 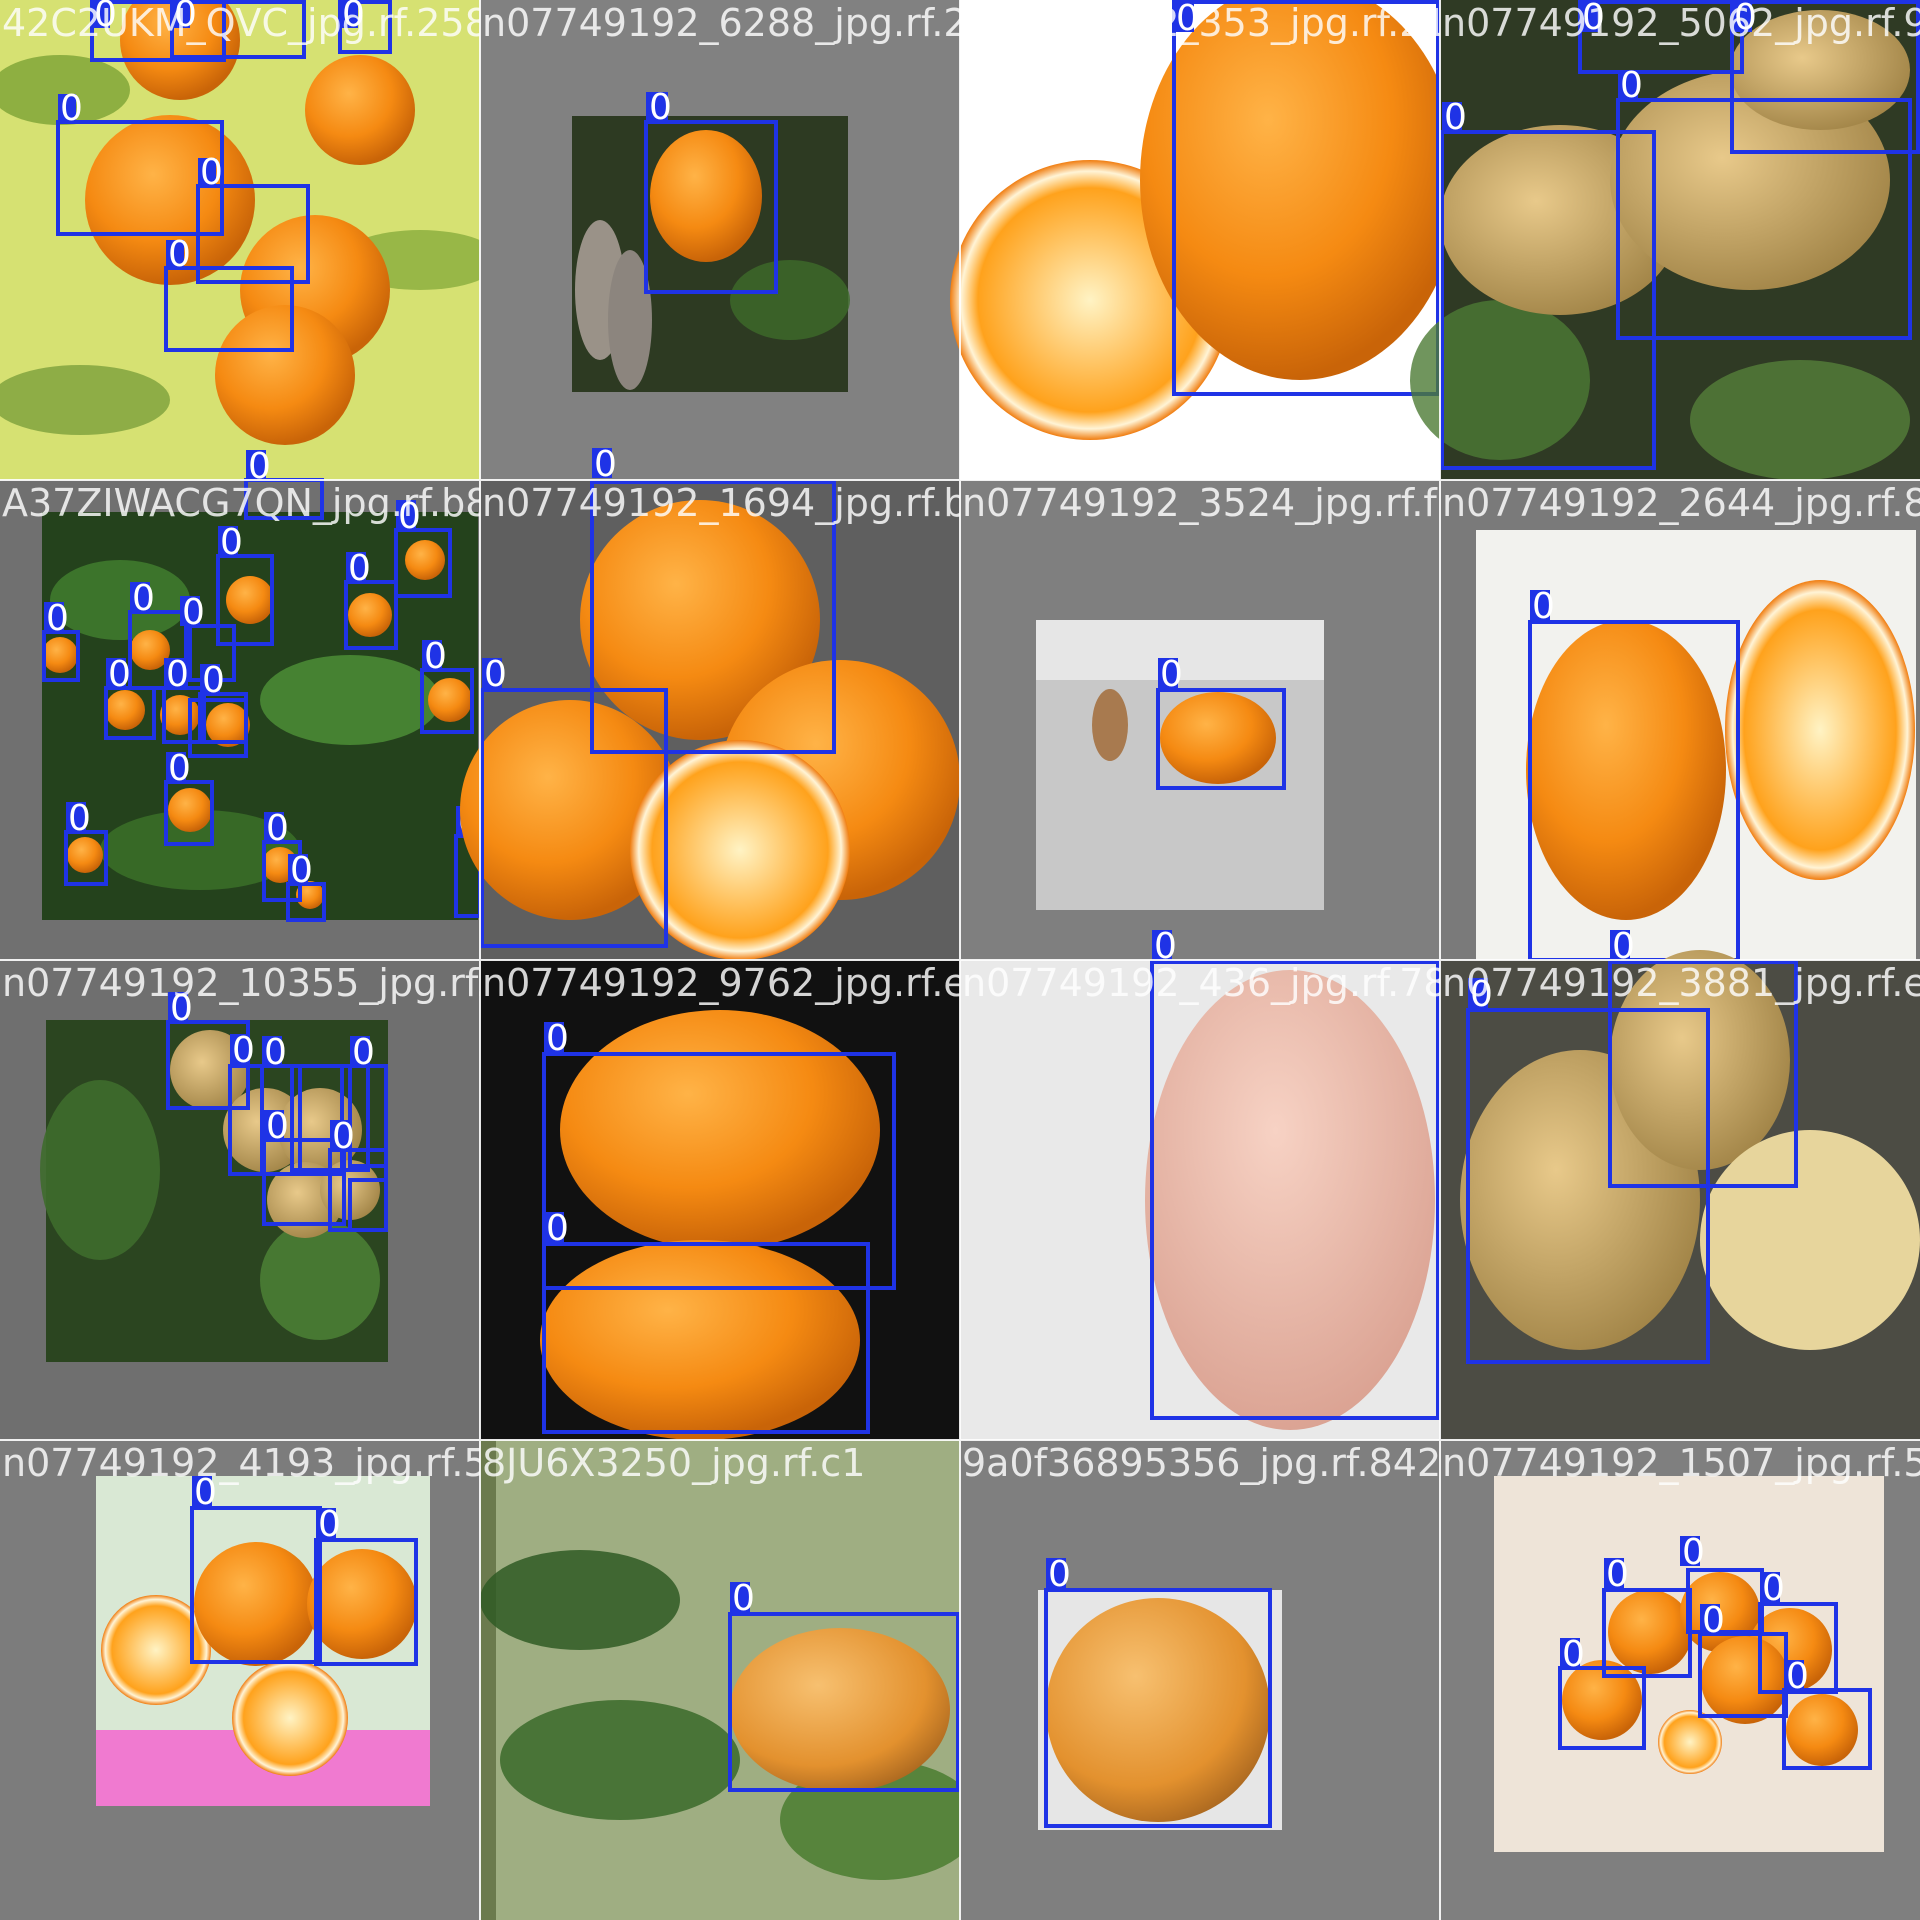 I want to click on tile-caption: 42C2UKM_QVC_jpg.rf.258, so click(x=245, y=23).